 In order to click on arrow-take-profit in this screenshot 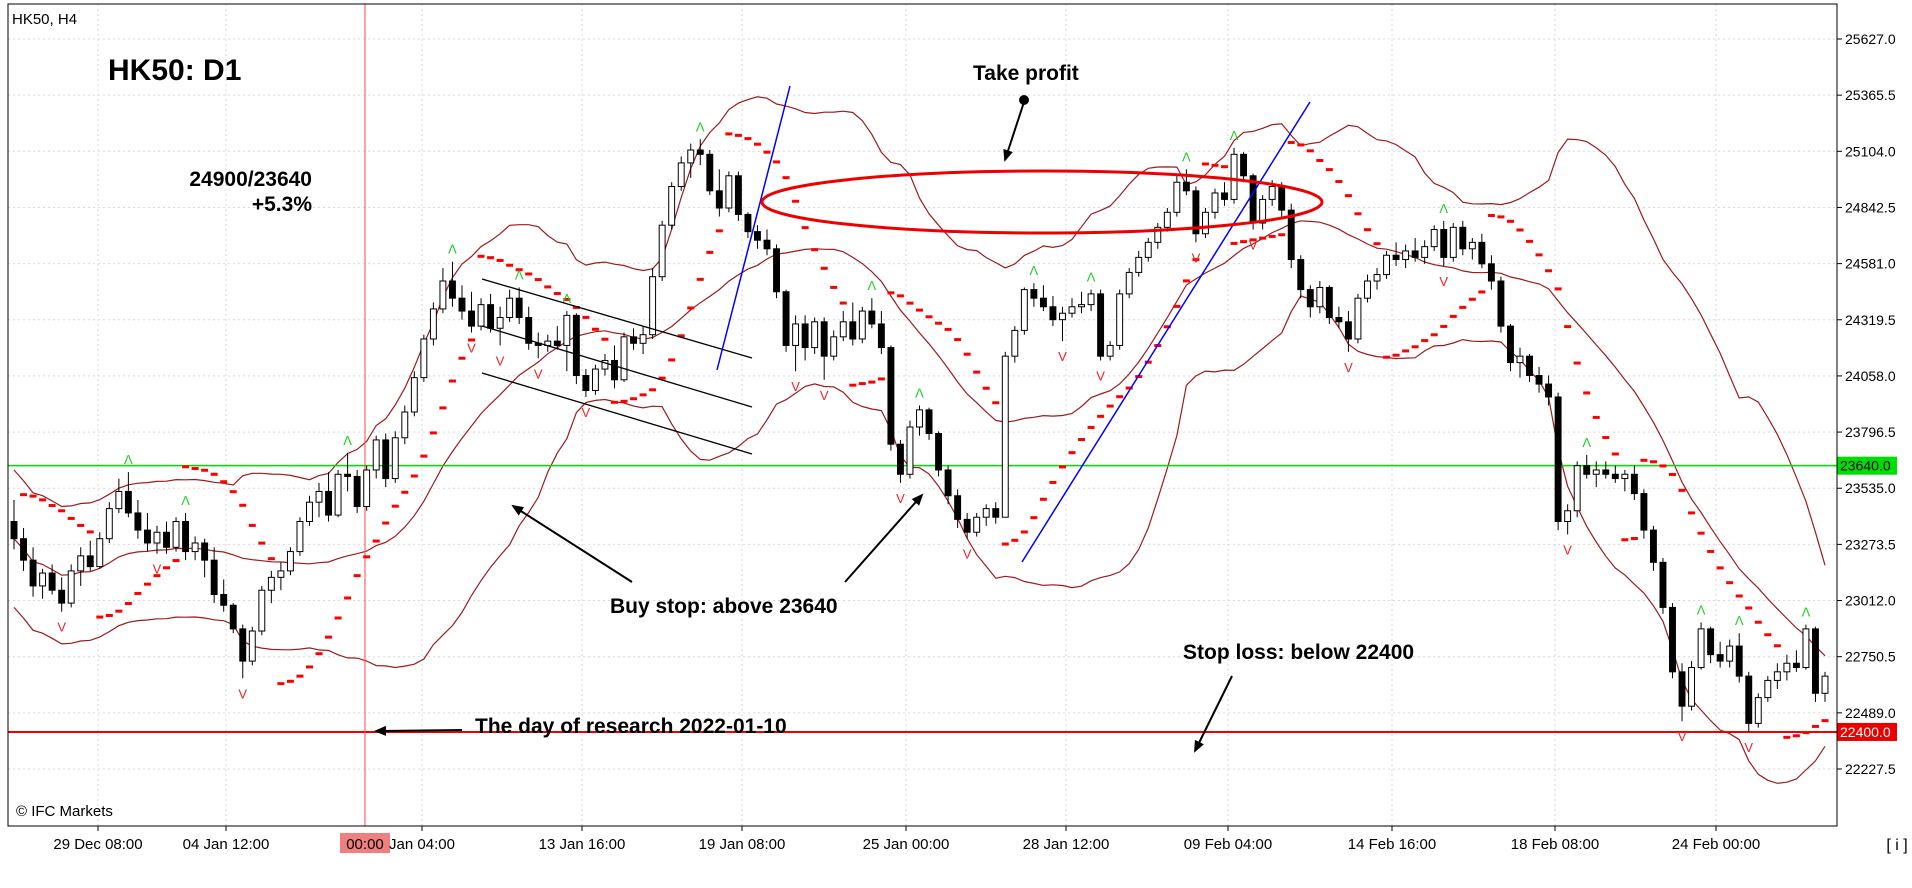, I will do `click(1014, 131)`.